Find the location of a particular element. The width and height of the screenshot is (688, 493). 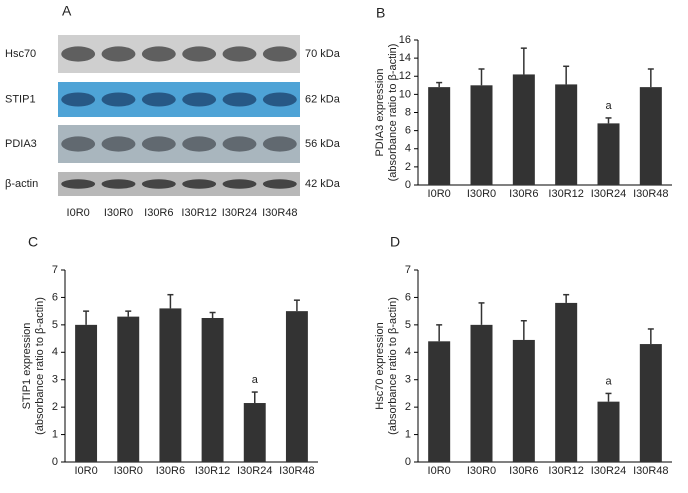

lane-label: I30R12 is located at coordinates (198, 213).